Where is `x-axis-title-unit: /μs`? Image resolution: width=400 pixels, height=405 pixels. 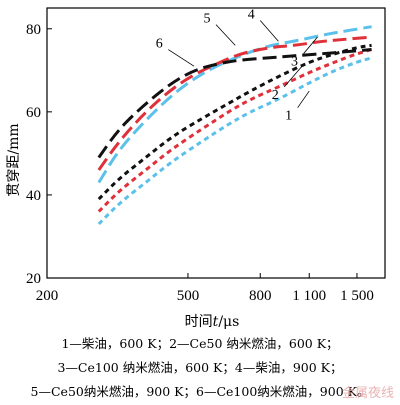
x-axis-title-unit: /μs is located at coordinates (228, 322).